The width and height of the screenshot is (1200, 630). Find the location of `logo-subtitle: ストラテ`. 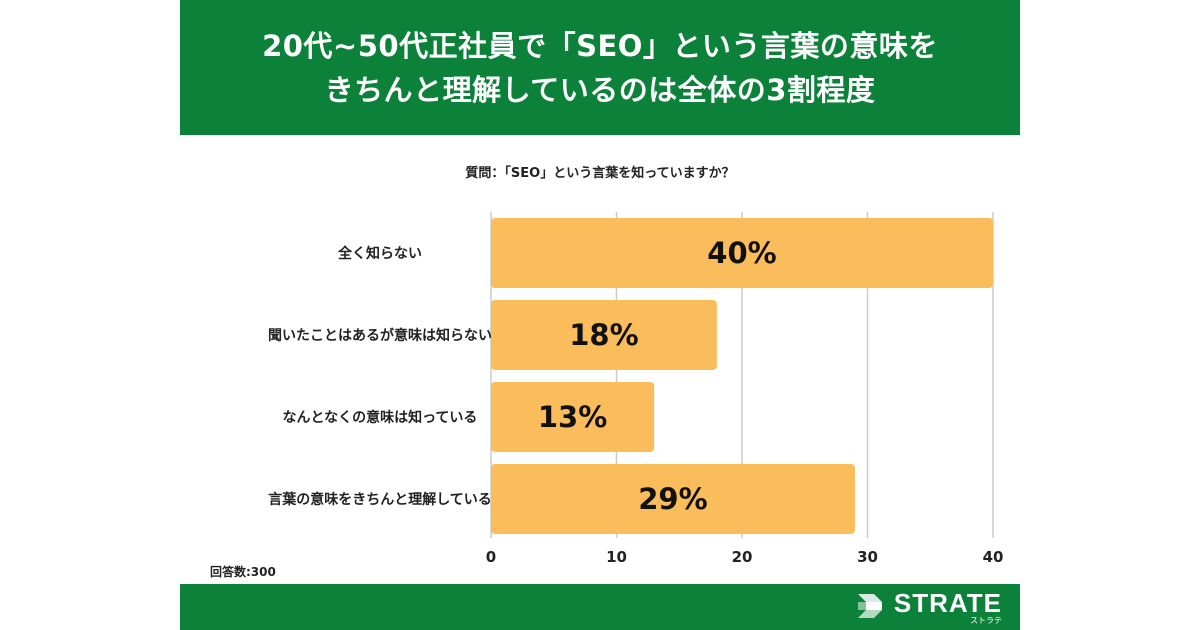

logo-subtitle: ストラテ is located at coordinates (986, 620).